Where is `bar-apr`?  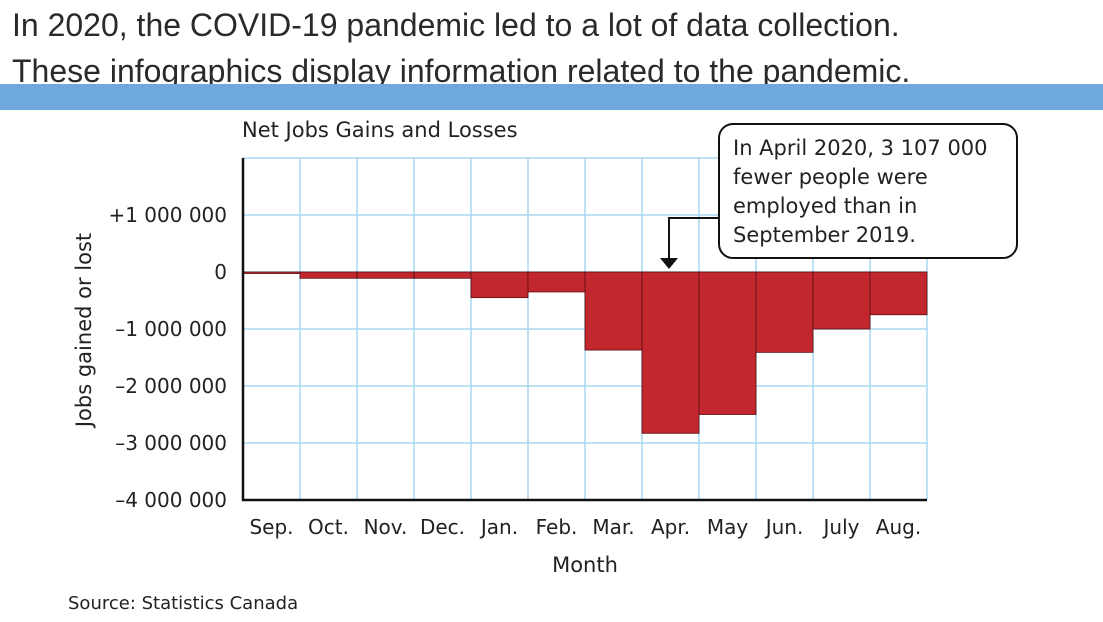 bar-apr is located at coordinates (670, 352).